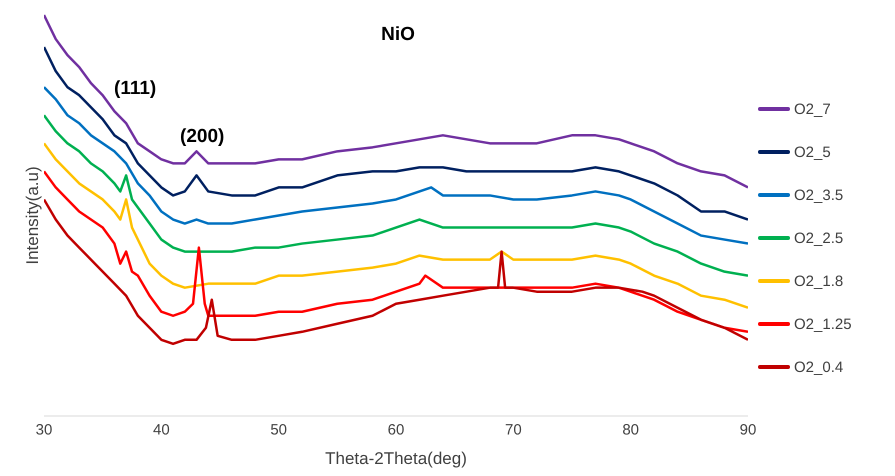  Describe the element at coordinates (279, 430) in the screenshot. I see `x-tick-label: 50` at that location.